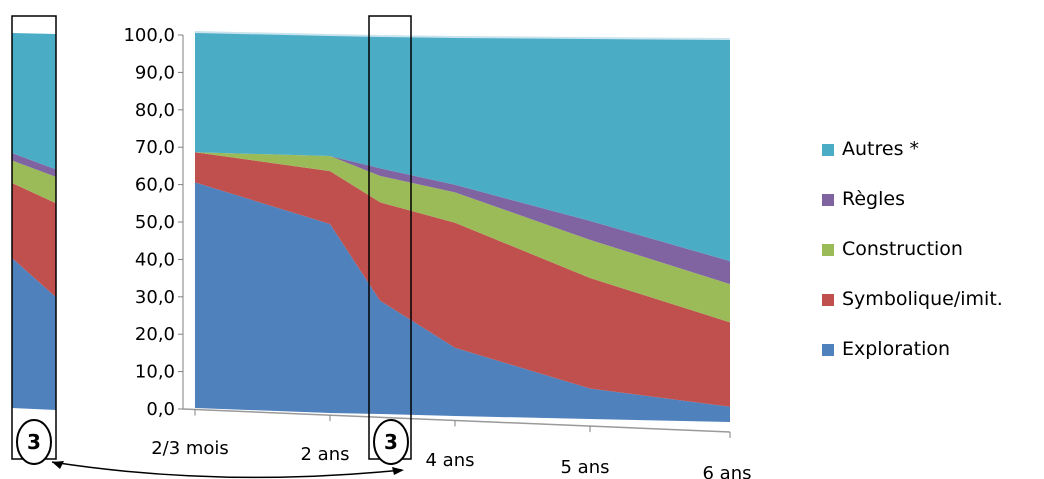 This screenshot has height=479, width=1044. I want to click on arrowhead-right, so click(398, 471).